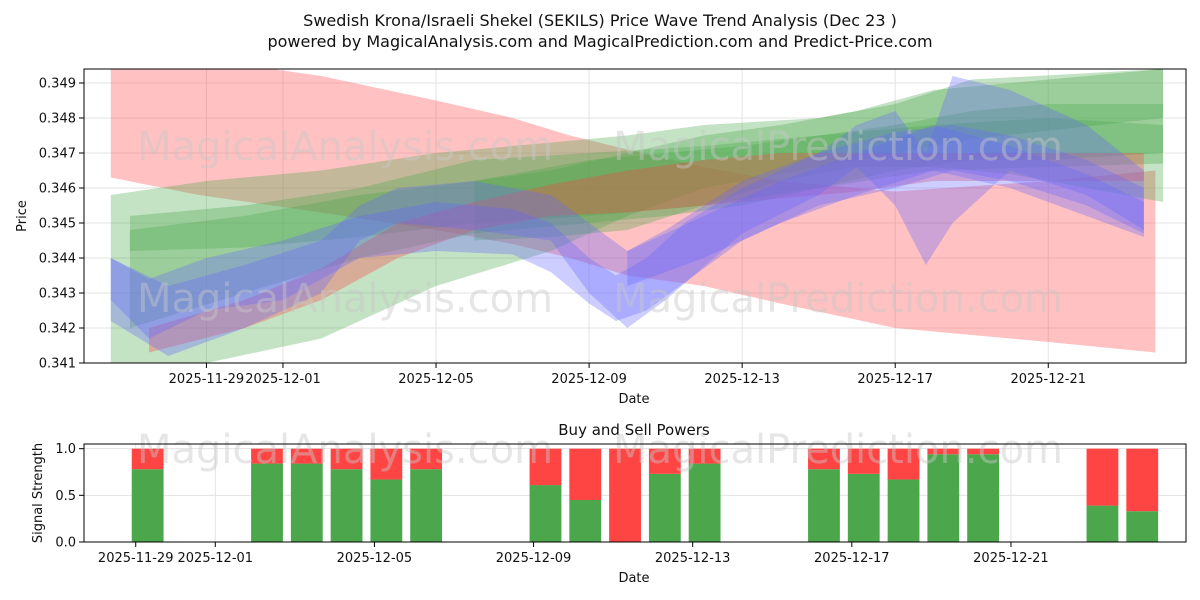  Describe the element at coordinates (136, 558) in the screenshot. I see `power-x-tick-label: 2025-11-29` at that location.